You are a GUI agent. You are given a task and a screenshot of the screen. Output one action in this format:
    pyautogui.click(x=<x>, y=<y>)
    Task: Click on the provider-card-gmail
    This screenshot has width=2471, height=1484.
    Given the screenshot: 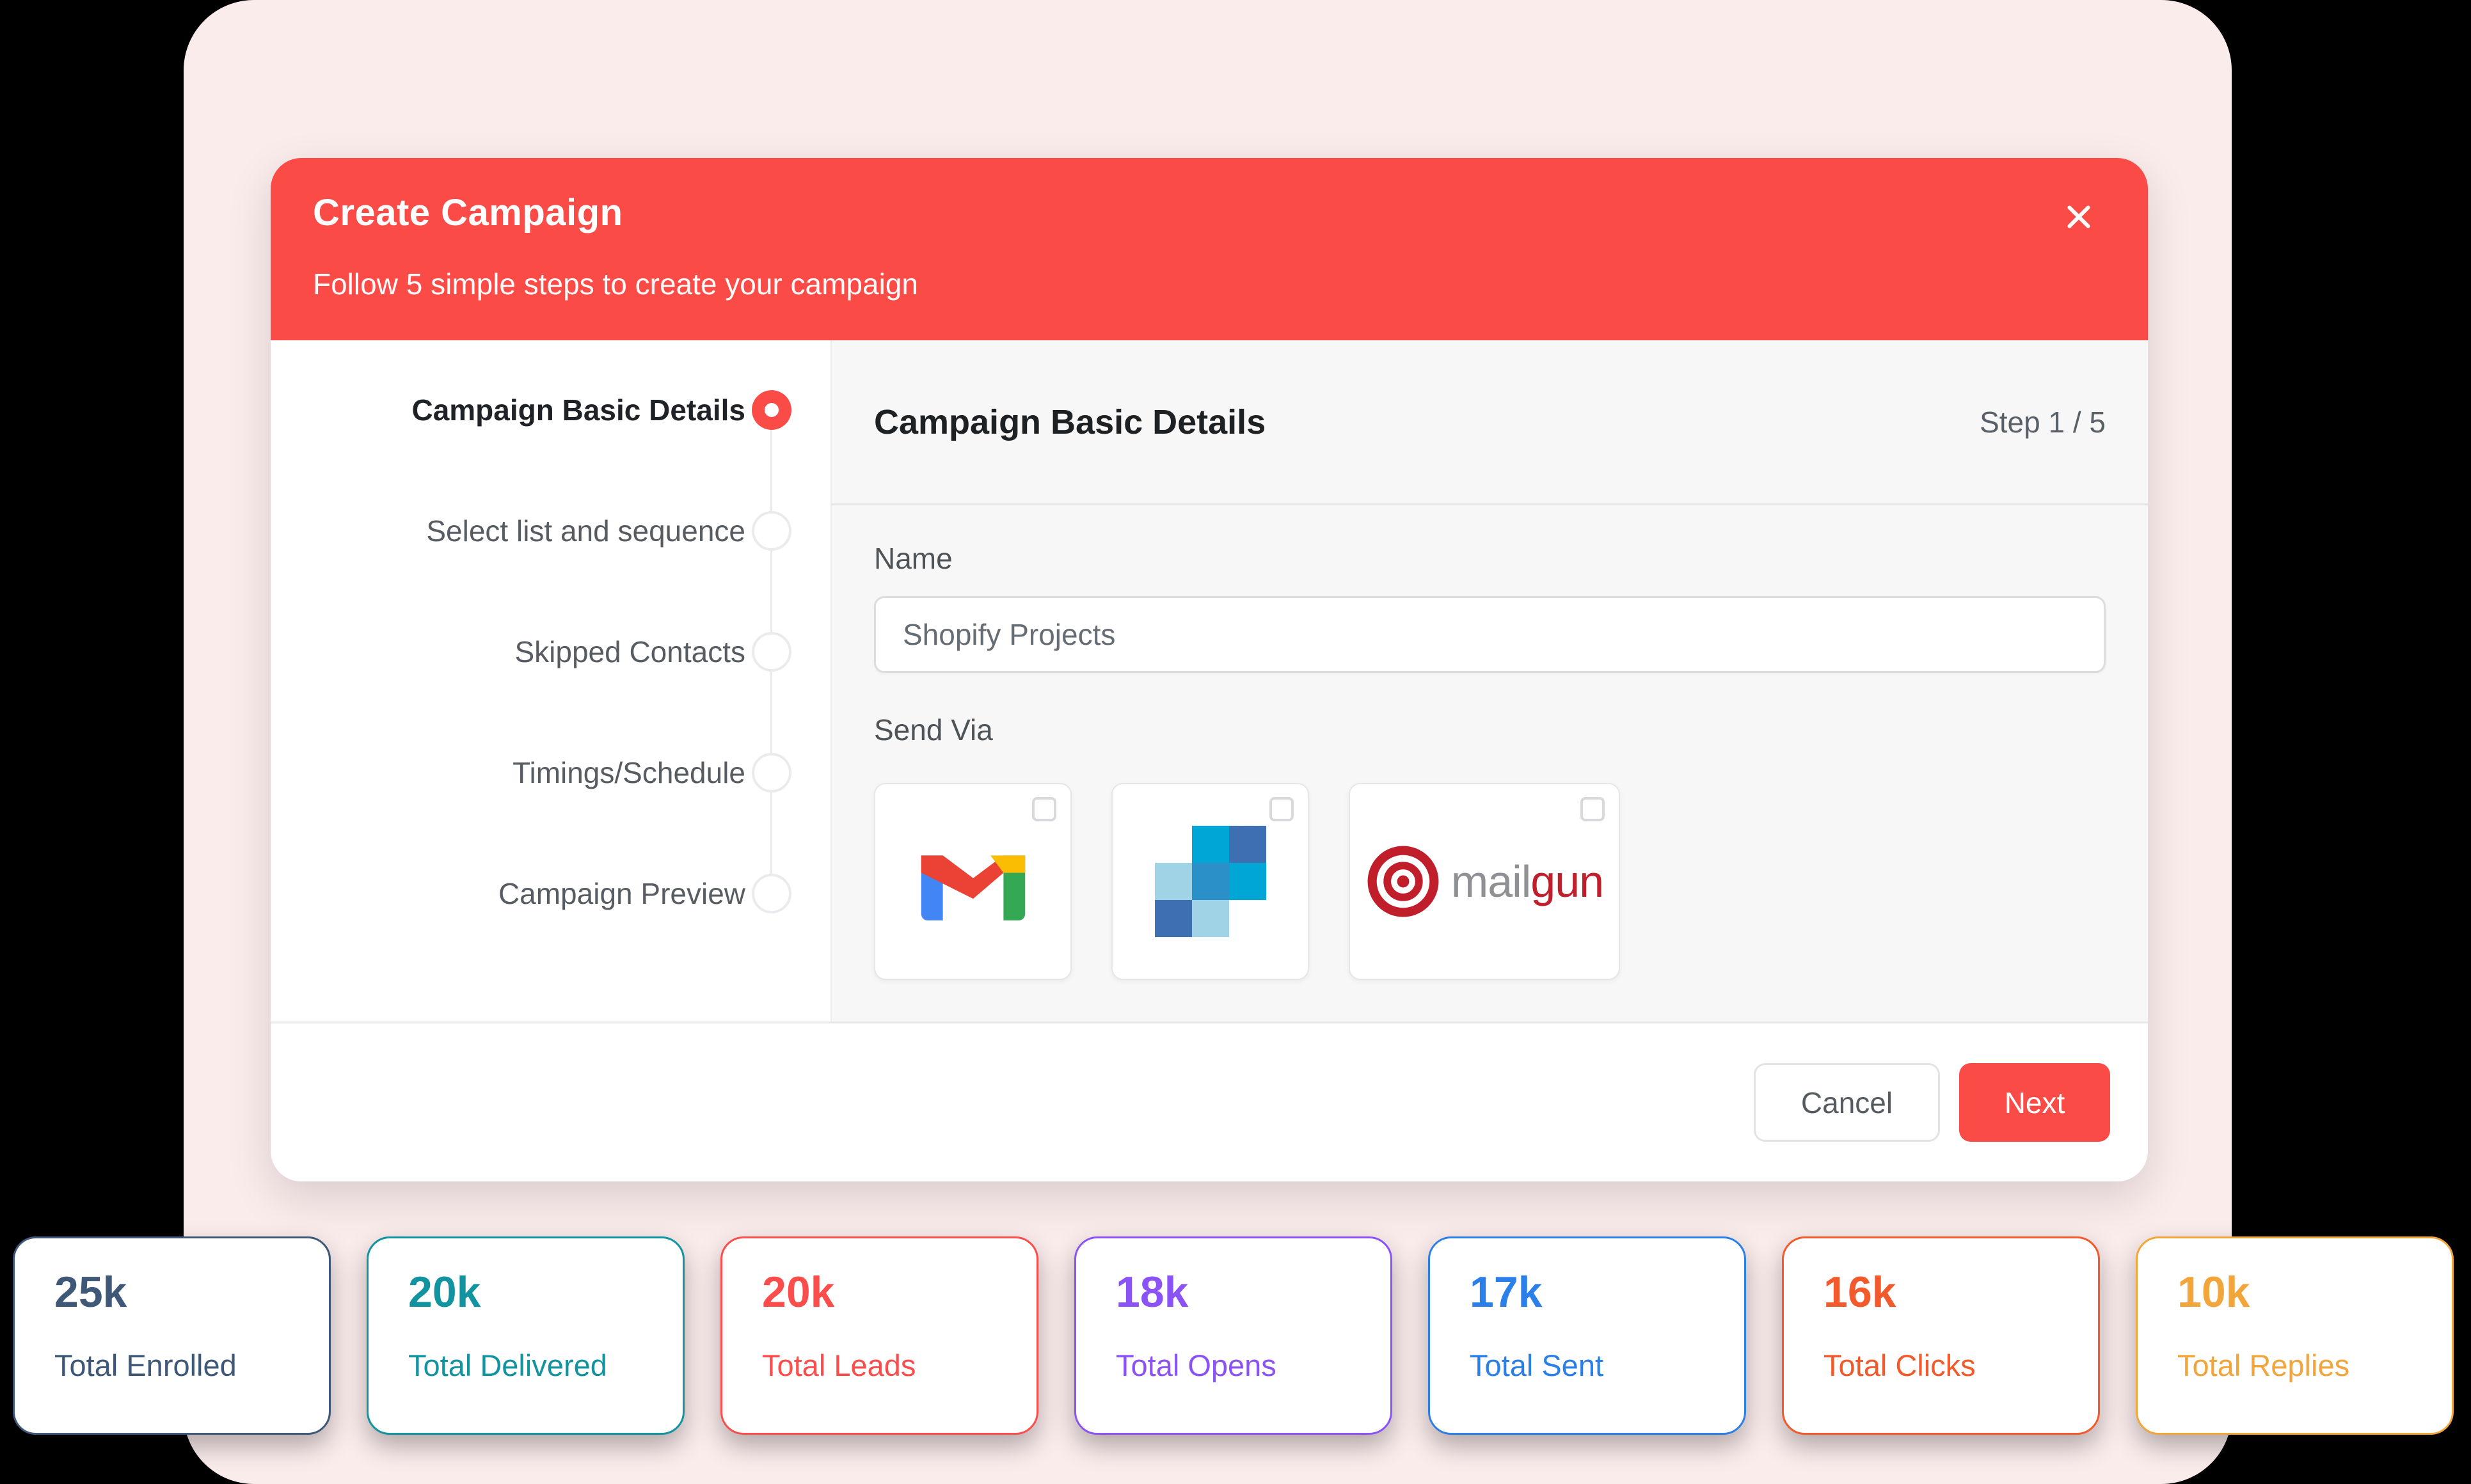 What is the action you would take?
    pyautogui.click(x=973, y=881)
    